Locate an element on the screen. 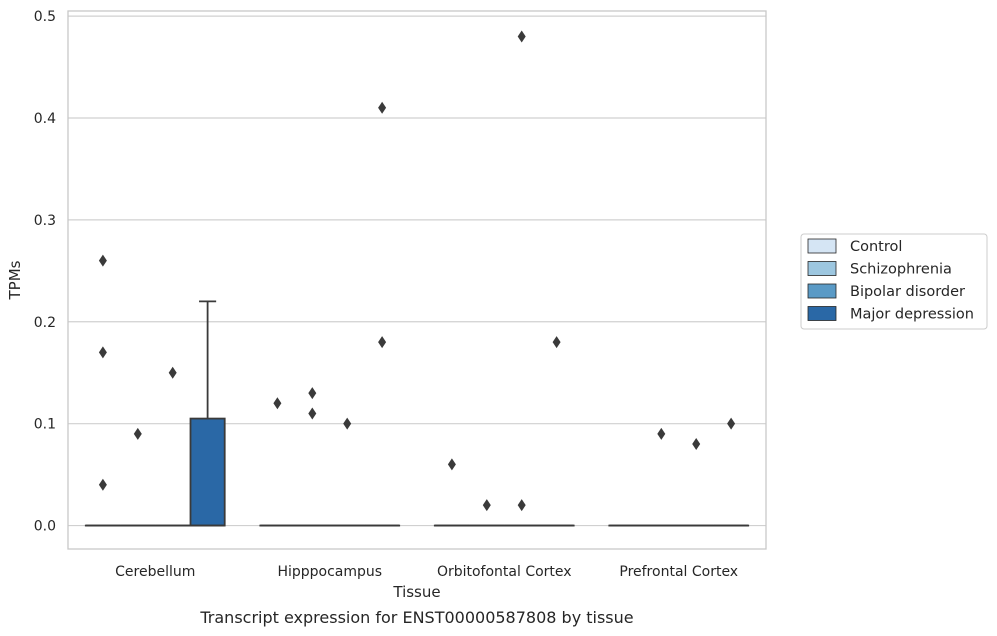 This screenshot has width=997, height=636. y-tick-label: 0.2 is located at coordinates (45, 323).